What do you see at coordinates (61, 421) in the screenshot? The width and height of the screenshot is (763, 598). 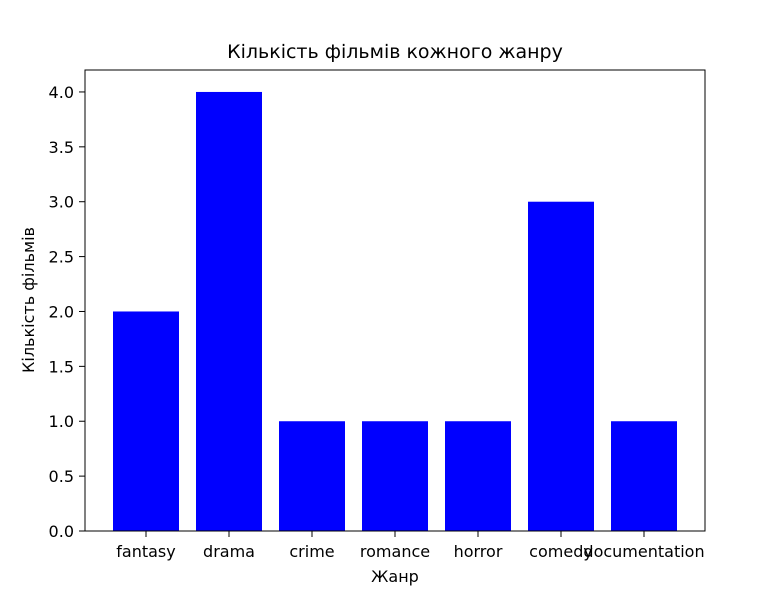 I see `y-tick-label: 1.0` at bounding box center [61, 421].